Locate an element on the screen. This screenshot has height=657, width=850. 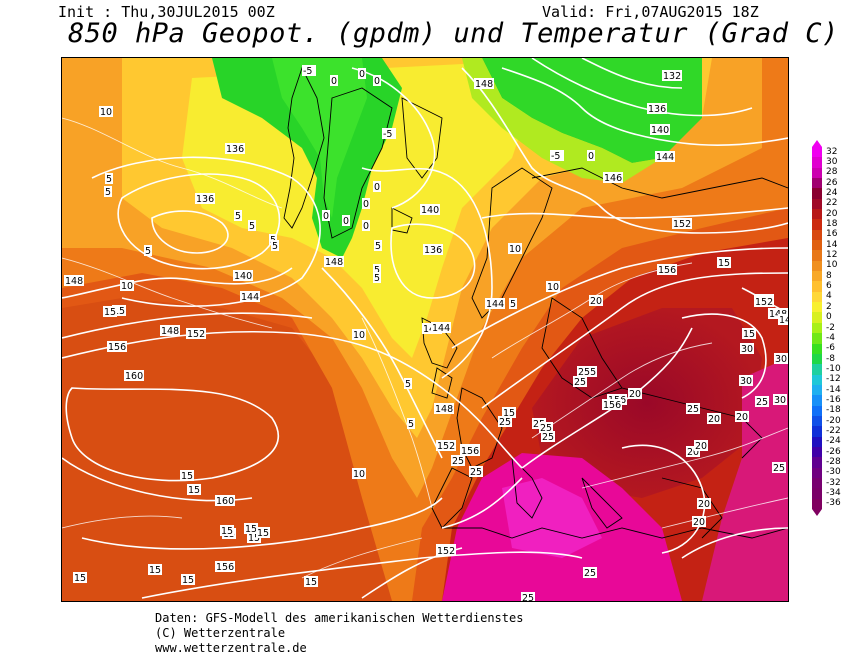
svg-text: 152 is located at coordinates (196, 334).